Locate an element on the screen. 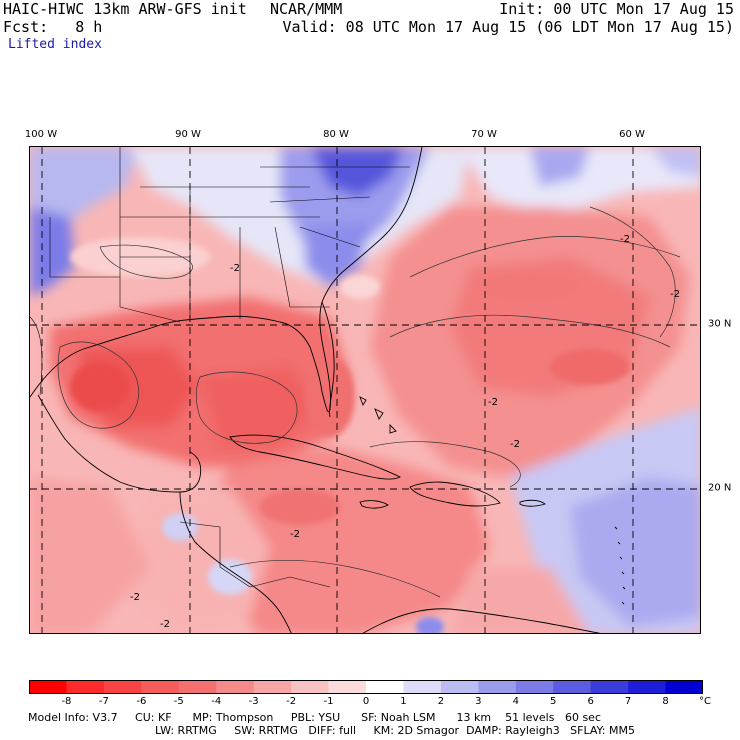 This screenshot has width=740, height=740. init-time: Init: 00 UTC Mon 17 Aug 15 is located at coordinates (616, 9).